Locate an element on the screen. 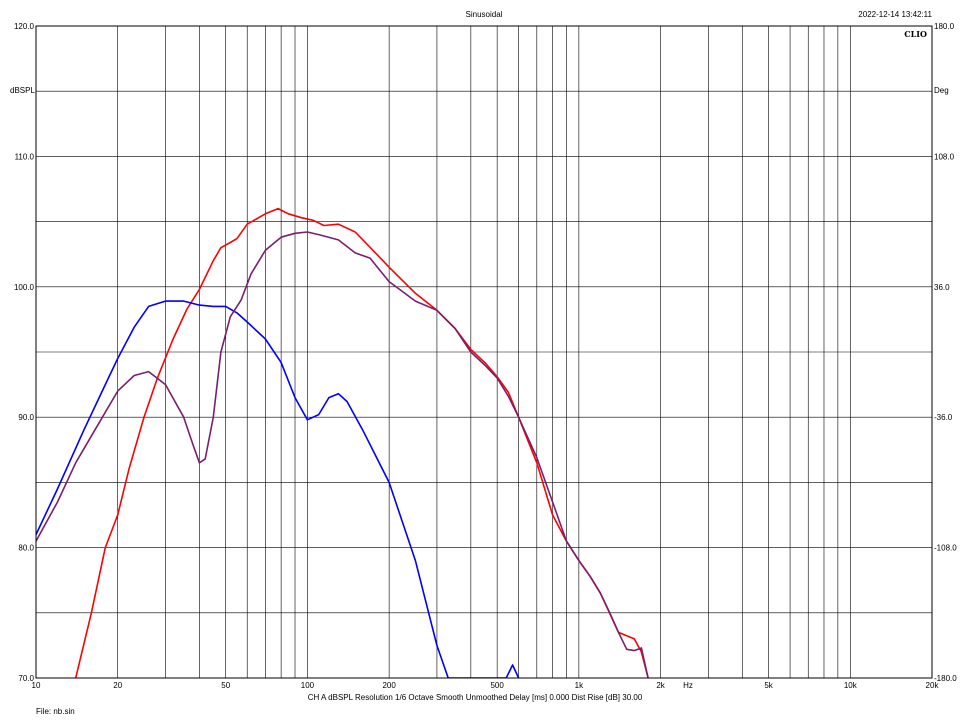 The width and height of the screenshot is (970, 728). y-tick-label: 70.0 is located at coordinates (26, 678).